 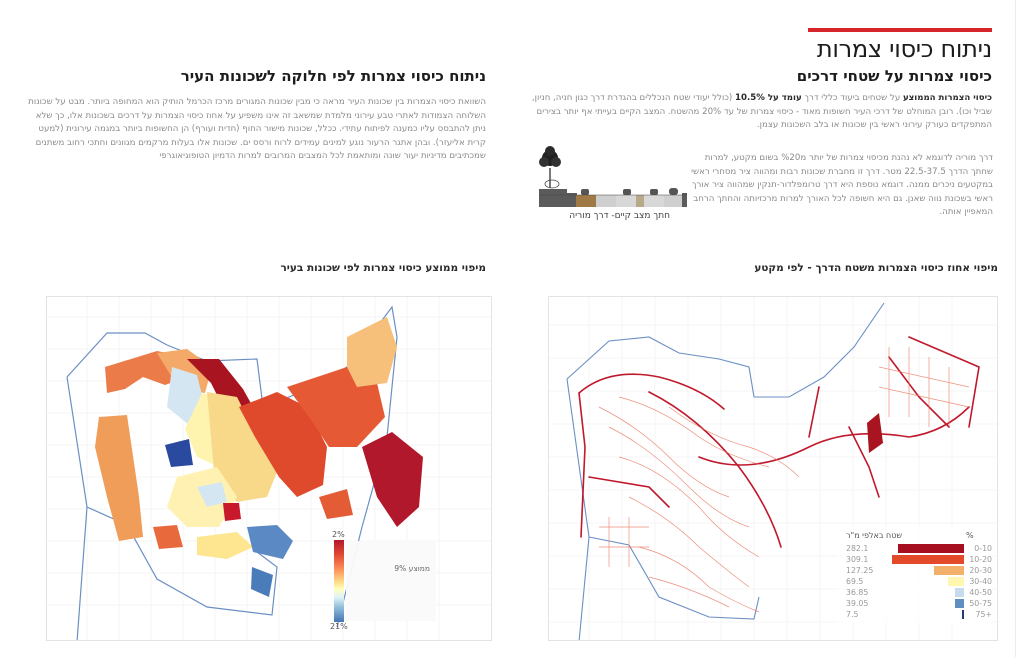 What do you see at coordinates (919, 615) in the screenshot?
I see `legend-row: 7.5 75+` at bounding box center [919, 615].